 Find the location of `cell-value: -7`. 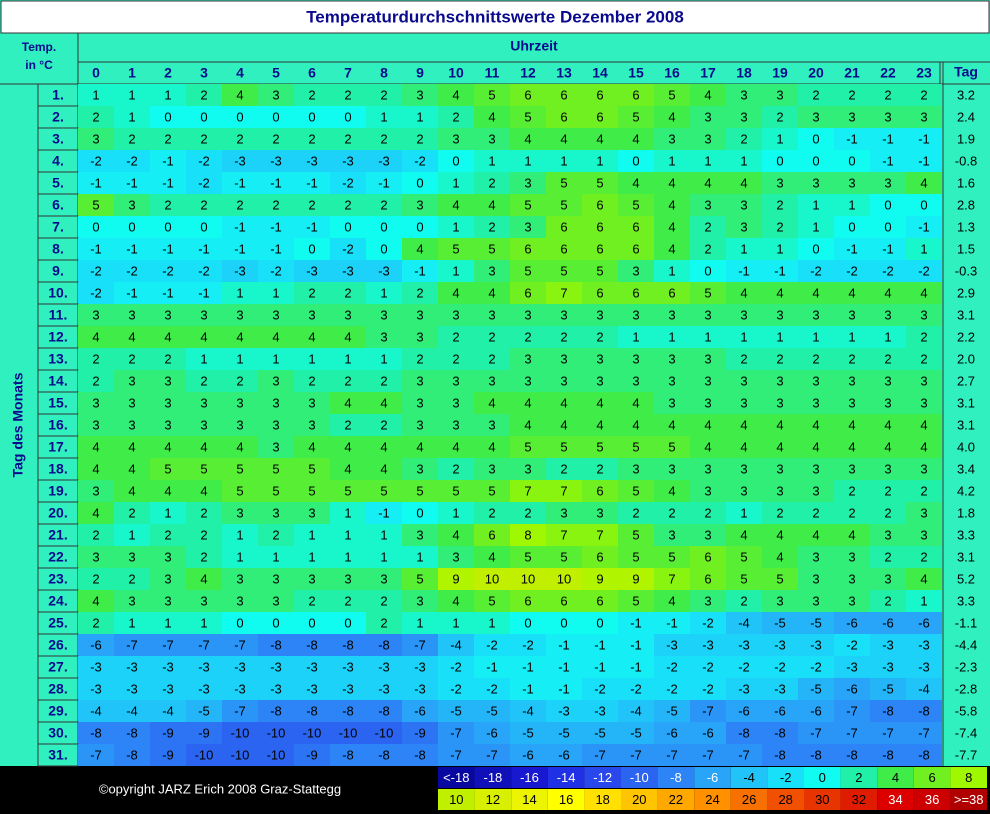

cell-value: -7 is located at coordinates (816, 732).